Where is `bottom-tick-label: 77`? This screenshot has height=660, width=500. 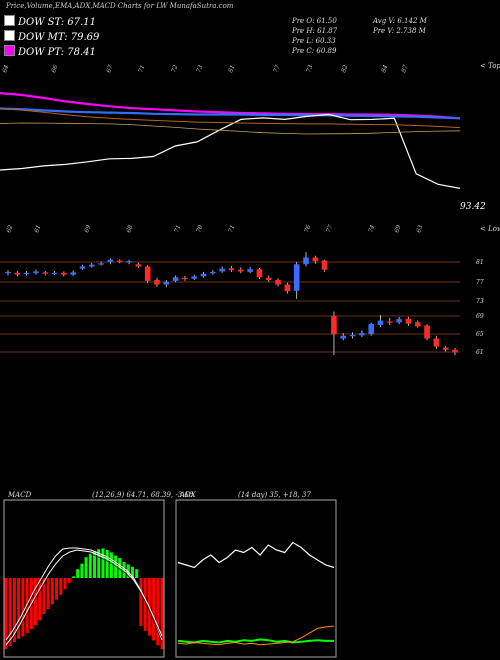 bottom-tick-label: 77 is located at coordinates (329, 229).